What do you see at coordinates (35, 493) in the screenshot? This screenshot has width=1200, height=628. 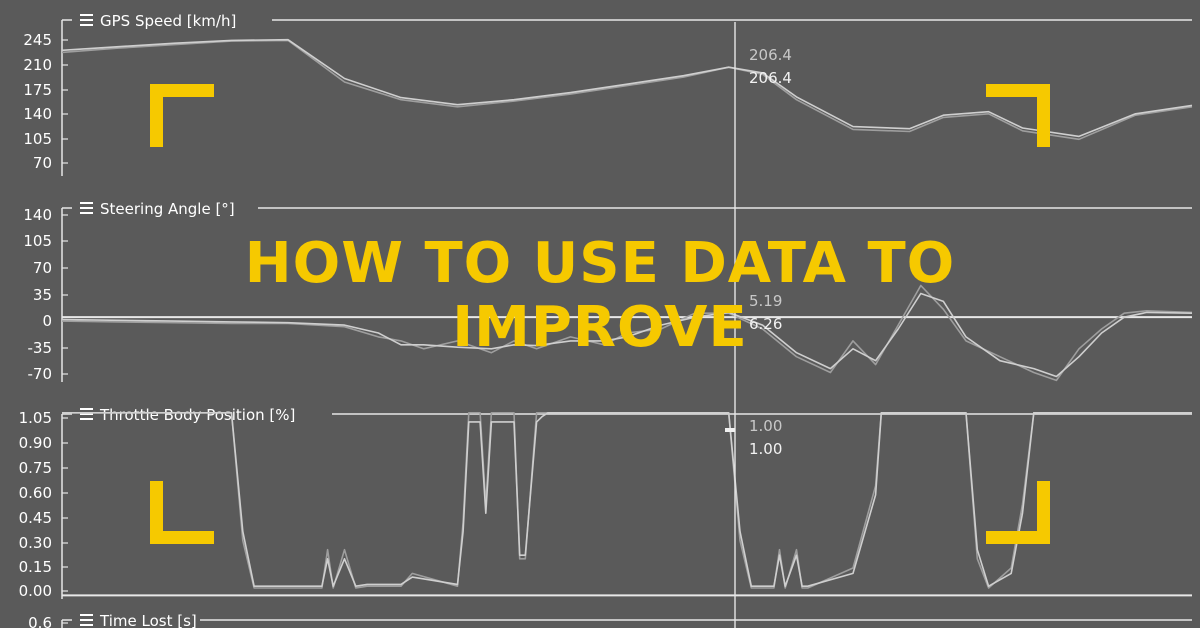 I see `y-tick-label: 0.60` at bounding box center [35, 493].